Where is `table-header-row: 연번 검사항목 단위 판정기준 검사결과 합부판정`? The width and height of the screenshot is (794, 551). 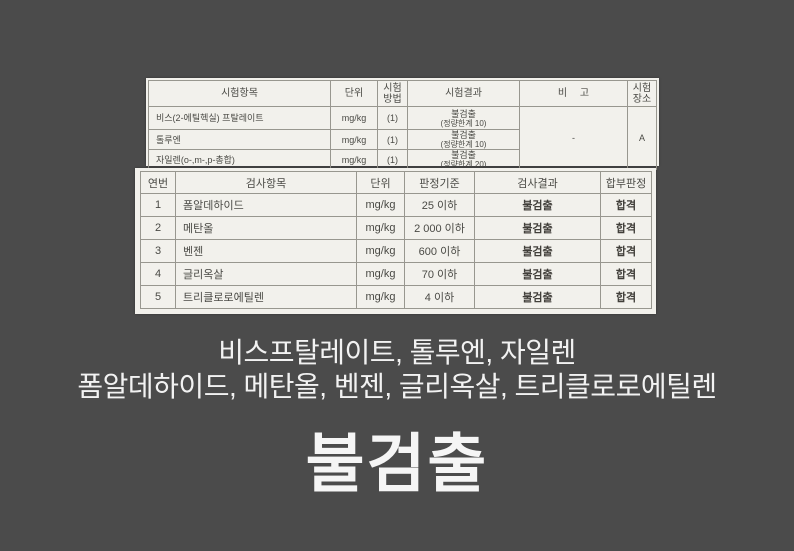
table-header-row: 연번 검사항목 단위 판정기준 검사결과 합부판정 is located at coordinates (396, 182).